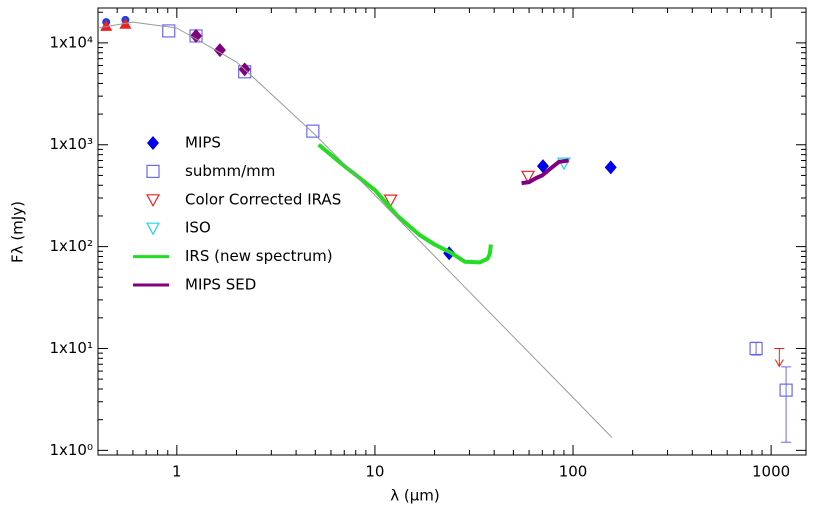 The image size is (830, 512). Describe the element at coordinates (71, 450) in the screenshot. I see `y-tick-label: 1x10⁰` at that location.